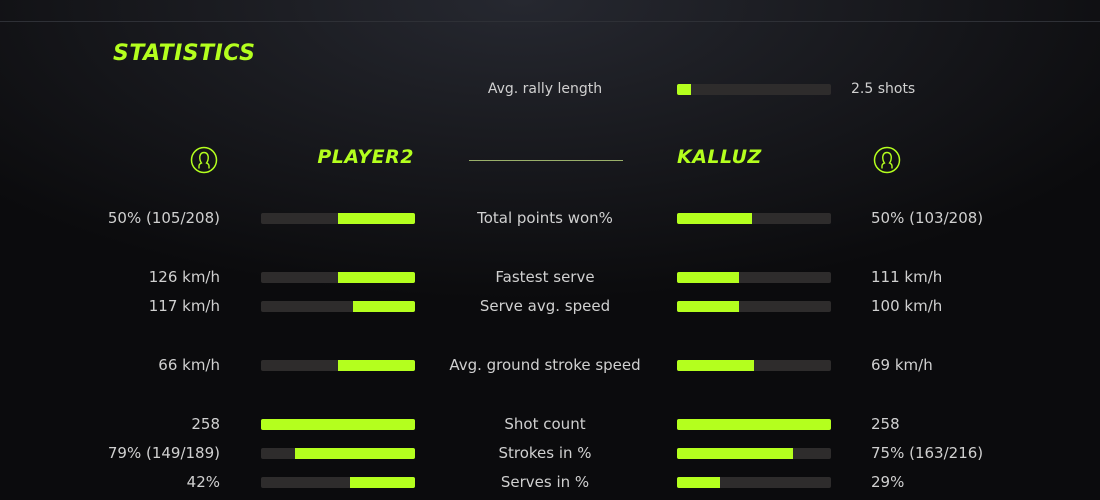  What do you see at coordinates (888, 482) in the screenshot?
I see `stat-right-value: 29%` at bounding box center [888, 482].